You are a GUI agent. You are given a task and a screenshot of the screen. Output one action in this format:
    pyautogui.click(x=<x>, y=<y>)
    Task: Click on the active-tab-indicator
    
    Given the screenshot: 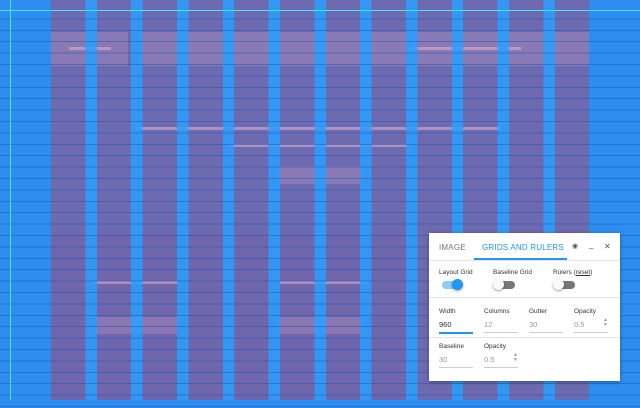 What is the action you would take?
    pyautogui.click(x=520, y=259)
    